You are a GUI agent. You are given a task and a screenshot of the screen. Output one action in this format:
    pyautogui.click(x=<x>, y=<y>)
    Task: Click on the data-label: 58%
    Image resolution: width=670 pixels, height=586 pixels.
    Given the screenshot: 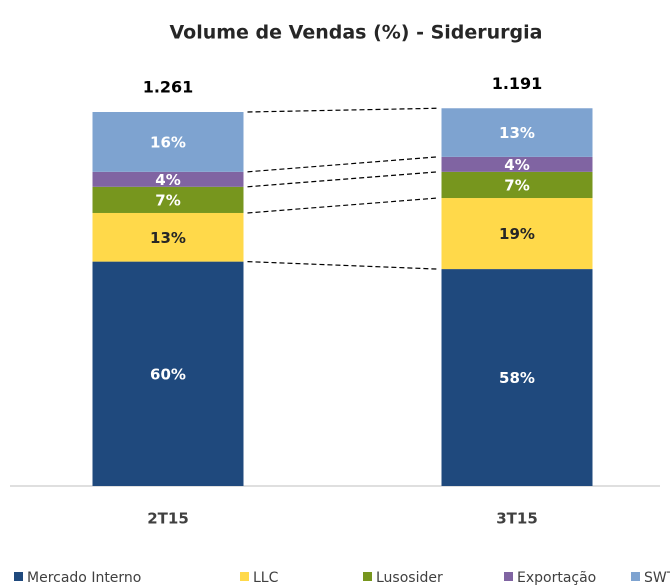 What is the action you would take?
    pyautogui.click(x=517, y=378)
    